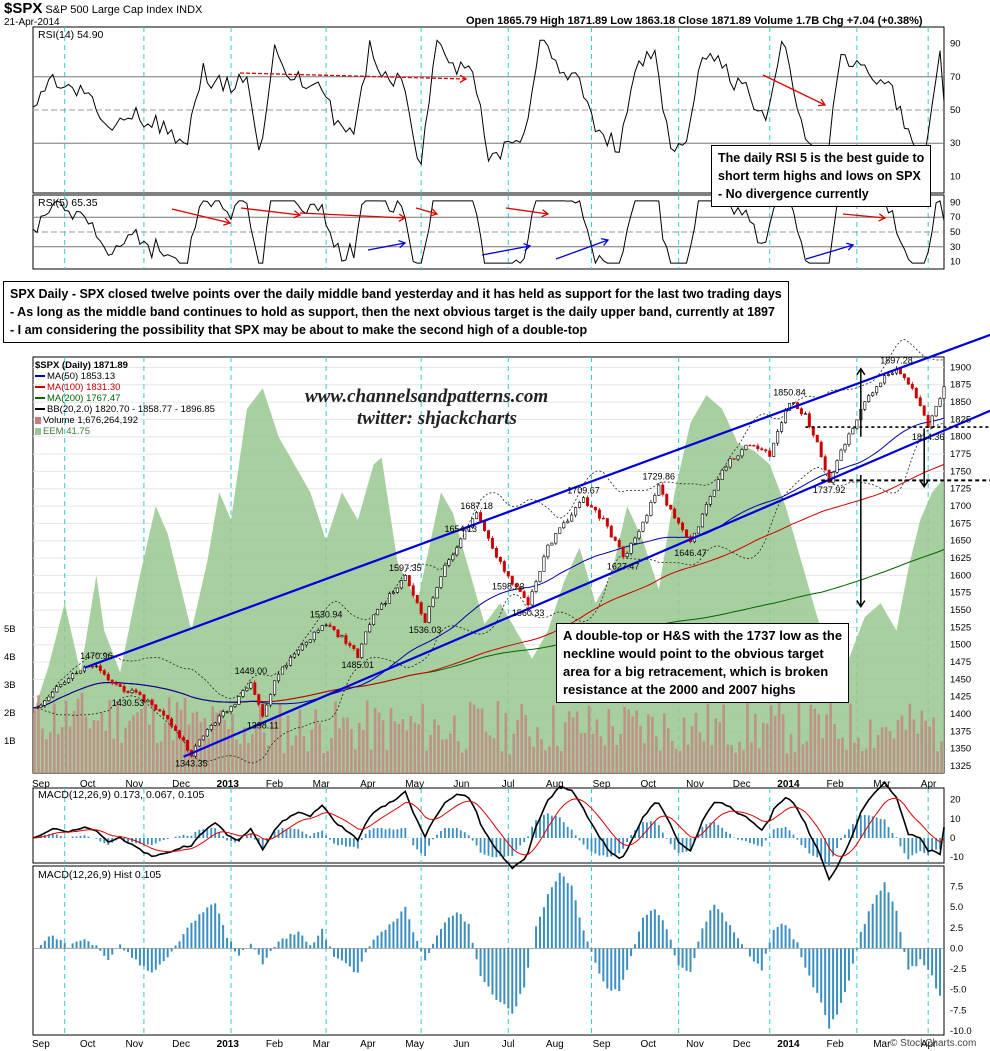 This screenshot has height=1051, width=990. Describe the element at coordinates (822, 102) in the screenshot. I see `rsi14-divergence-arrow-head` at that location.